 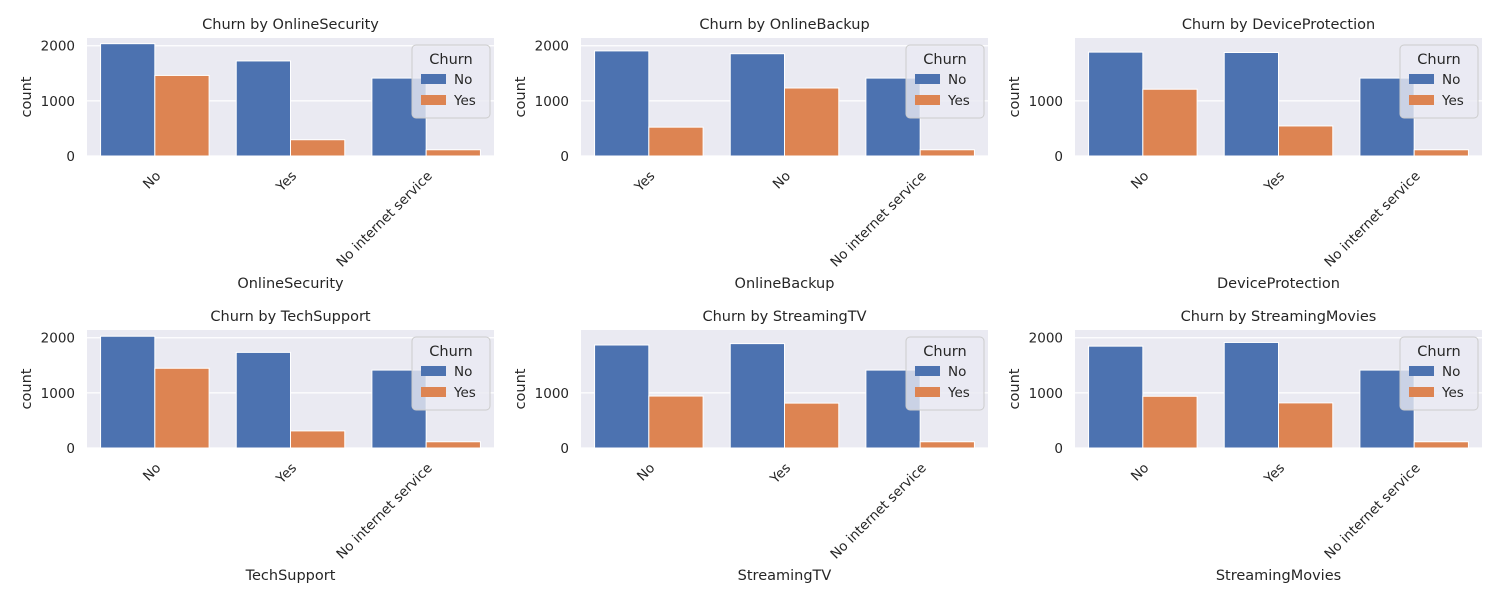 I want to click on x-axis-label: DeviceProtection, so click(x=1278, y=284).